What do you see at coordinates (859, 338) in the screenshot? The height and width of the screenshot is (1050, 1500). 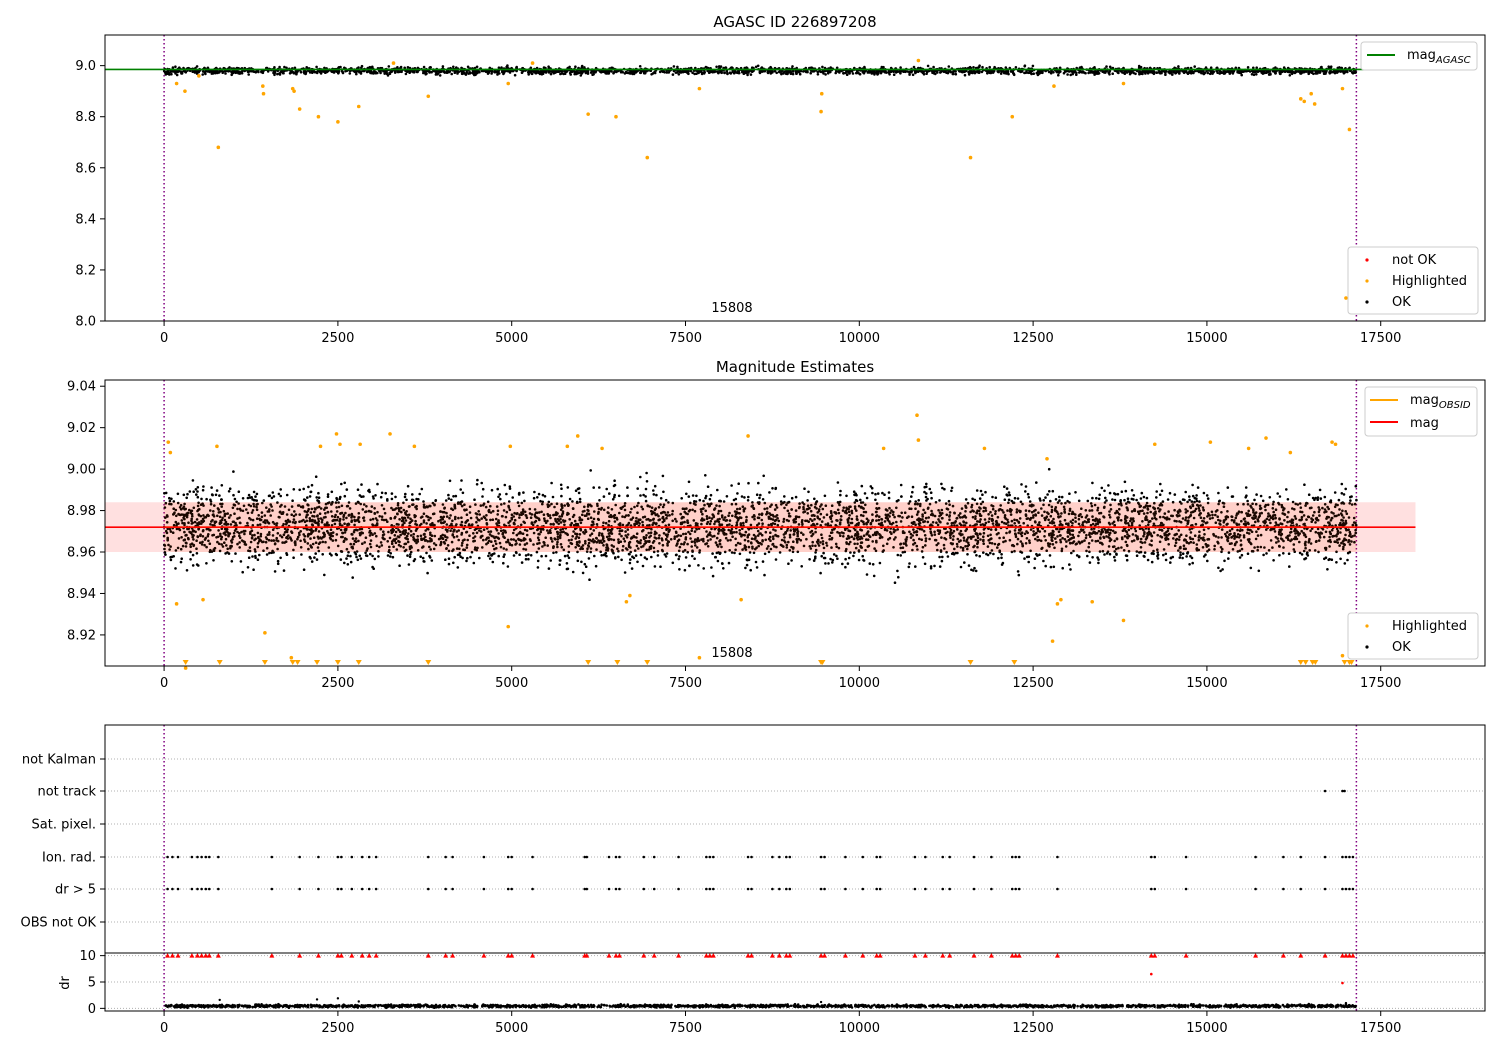 I see `x-tick-label: 10000` at bounding box center [859, 338].